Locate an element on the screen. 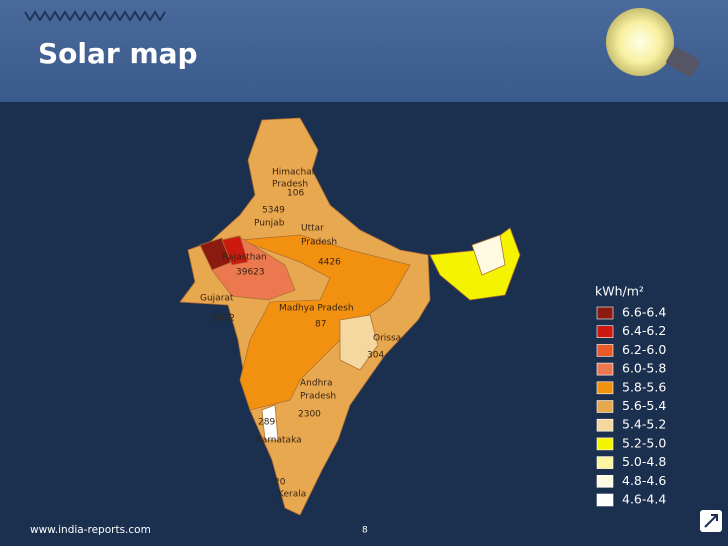 The image size is (728, 546). region-name: Uttar is located at coordinates (312, 229).